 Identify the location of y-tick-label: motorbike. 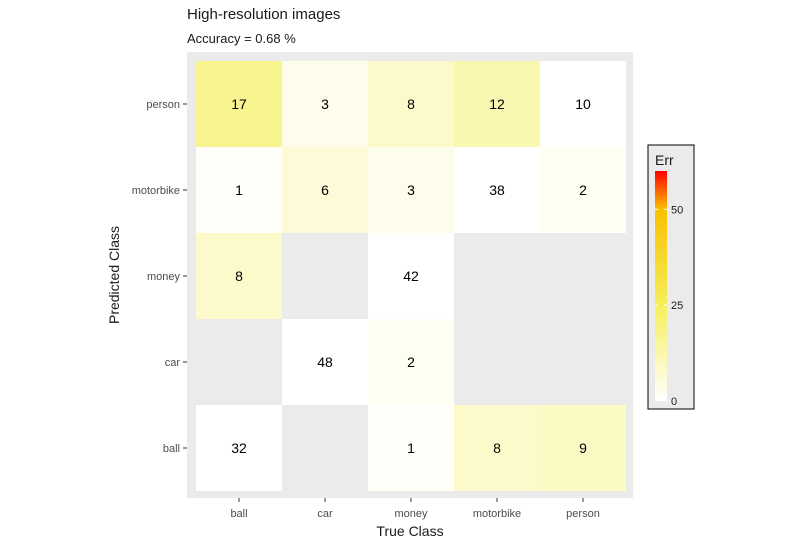
(156, 191).